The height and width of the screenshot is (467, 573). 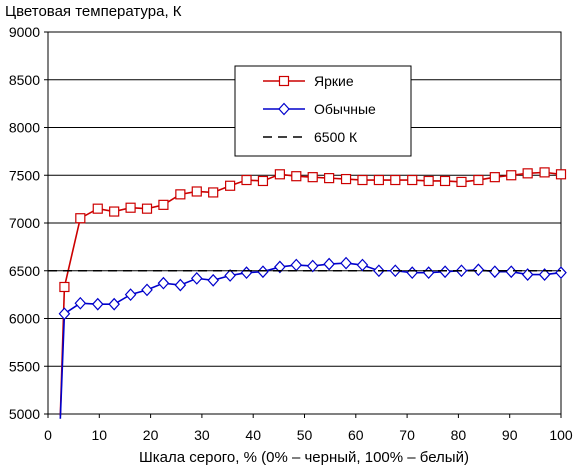 I want to click on x-tick-label: 100, so click(x=561, y=435).